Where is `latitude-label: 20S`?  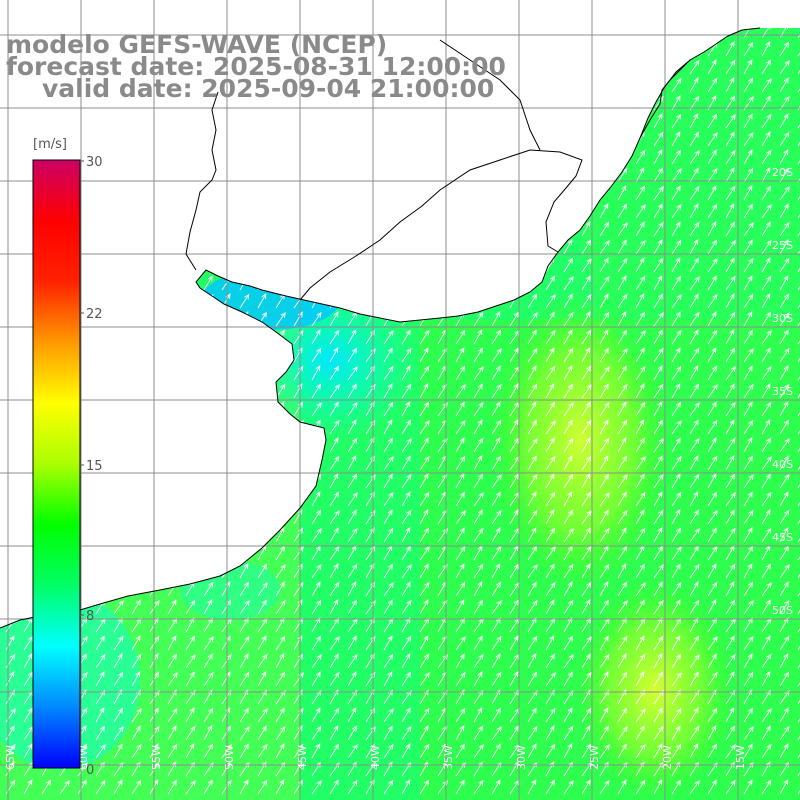
latitude-label: 20S is located at coordinates (782, 172).